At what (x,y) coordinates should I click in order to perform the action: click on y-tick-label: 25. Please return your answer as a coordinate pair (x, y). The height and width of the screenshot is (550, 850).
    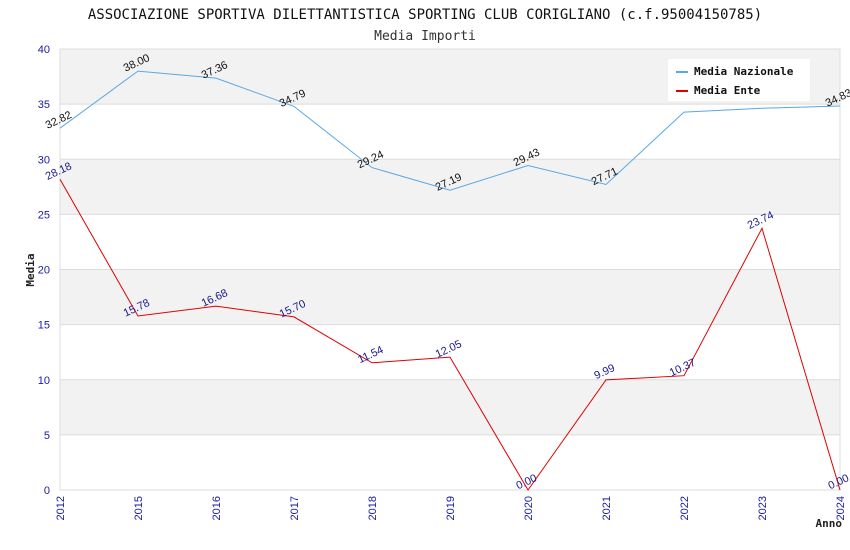
    Looking at the image, I should click on (44, 215).